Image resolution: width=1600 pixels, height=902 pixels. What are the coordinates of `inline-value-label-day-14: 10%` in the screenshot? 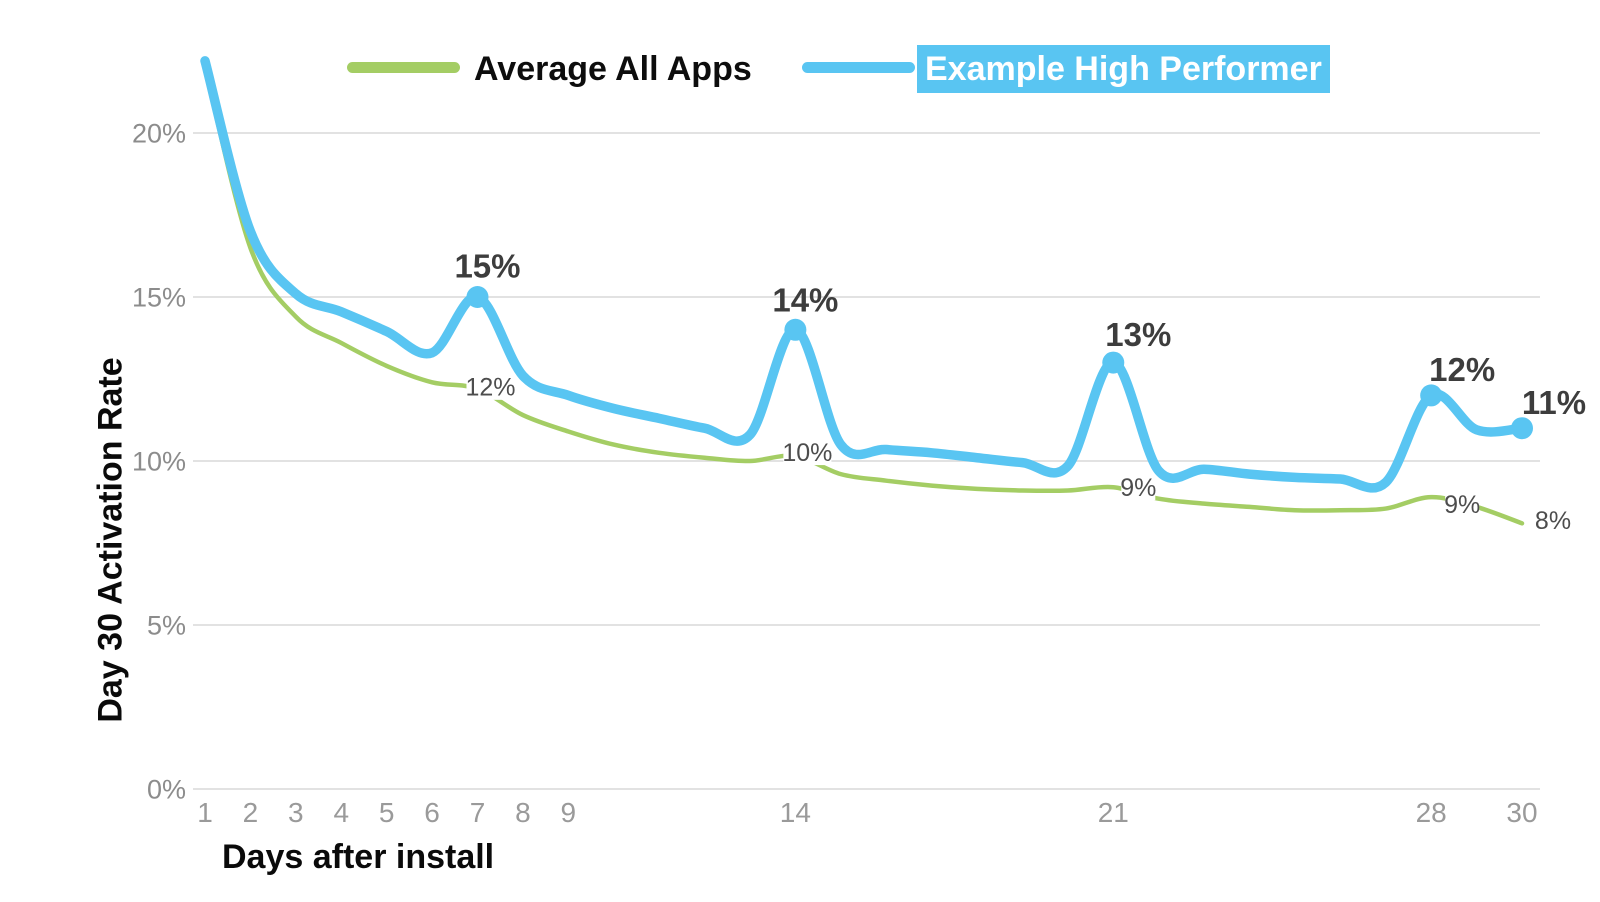 It's located at (807, 453).